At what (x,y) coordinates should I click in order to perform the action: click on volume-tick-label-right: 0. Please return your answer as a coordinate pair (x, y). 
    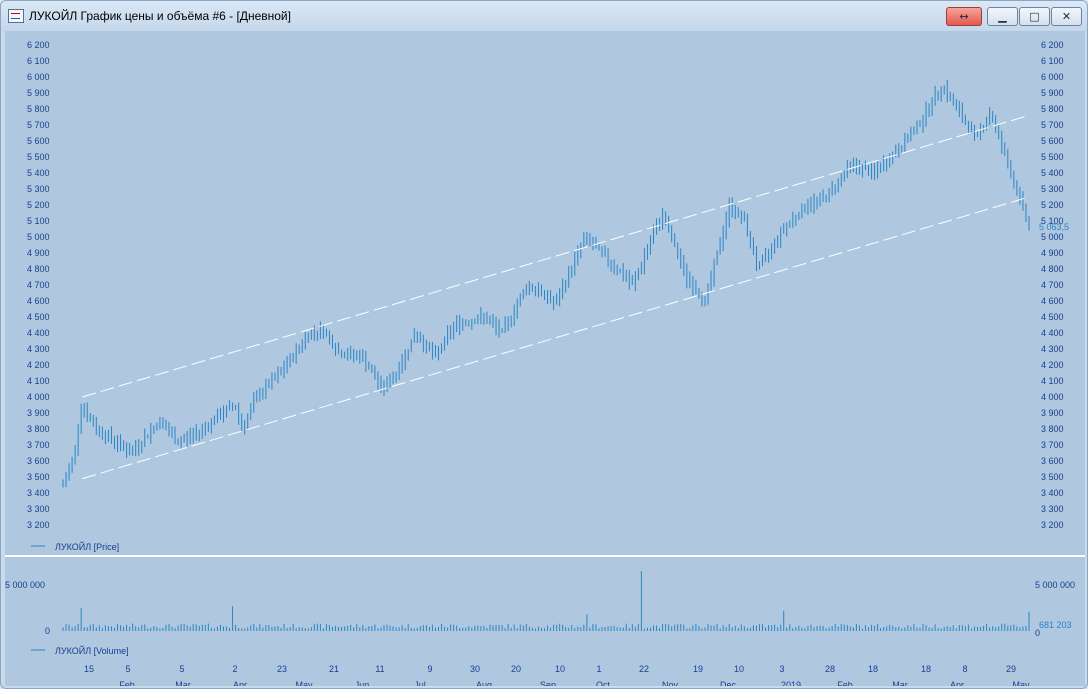
    Looking at the image, I should click on (1037, 633).